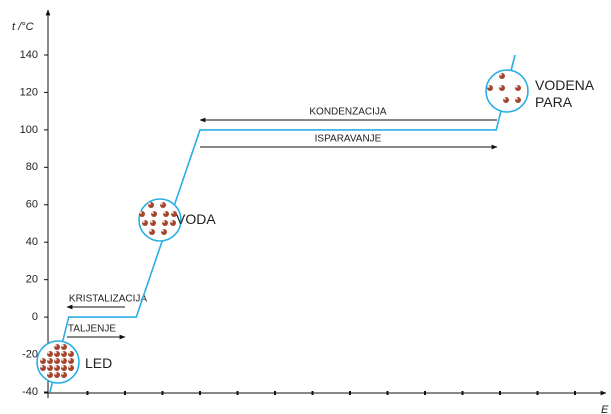 The image size is (611, 414). I want to click on y-tick-label: 0, so click(35, 317).